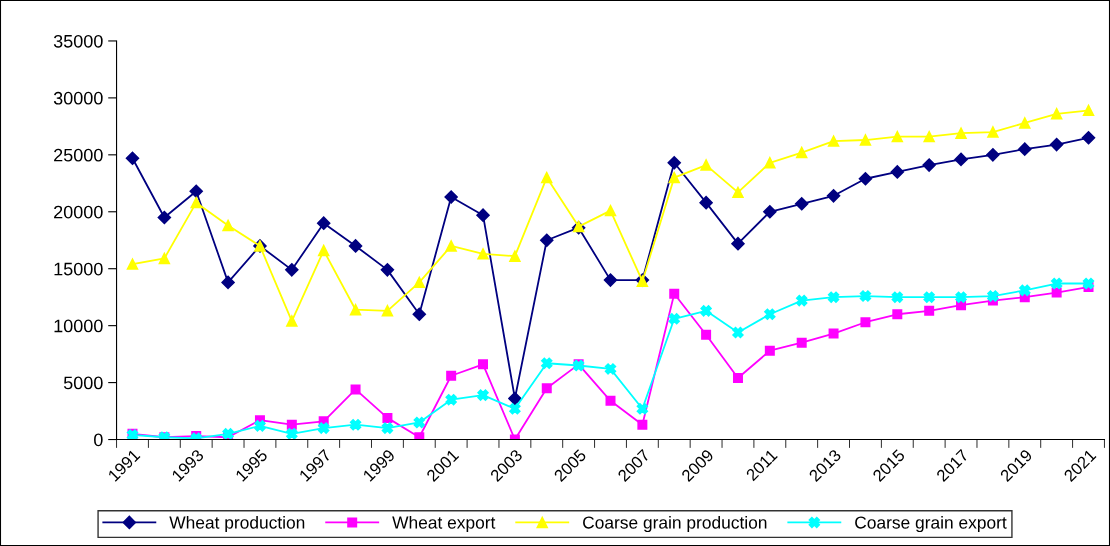  Describe the element at coordinates (444, 524) in the screenshot. I see `legend-label: Wheat export` at that location.